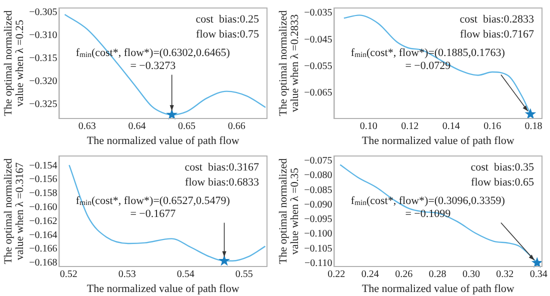 This screenshot has width=550, height=296. Describe the element at coordinates (505, 274) in the screenshot. I see `x-tick-label: 0.32` at that location.